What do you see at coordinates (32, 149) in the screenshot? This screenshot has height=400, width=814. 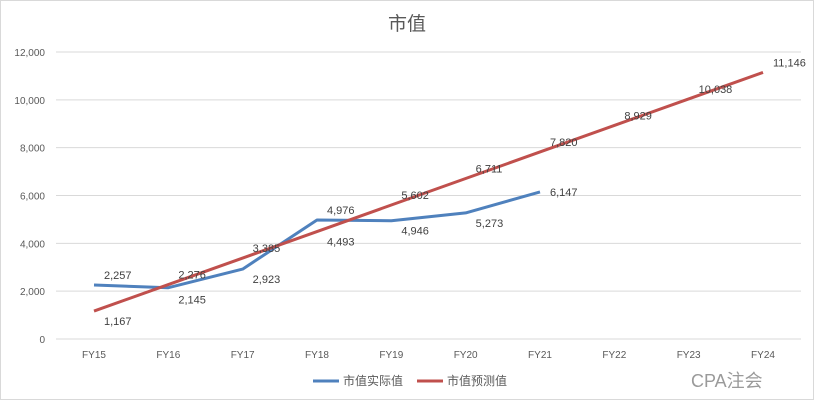 I see `y-tick-label: 8,000` at bounding box center [32, 149].